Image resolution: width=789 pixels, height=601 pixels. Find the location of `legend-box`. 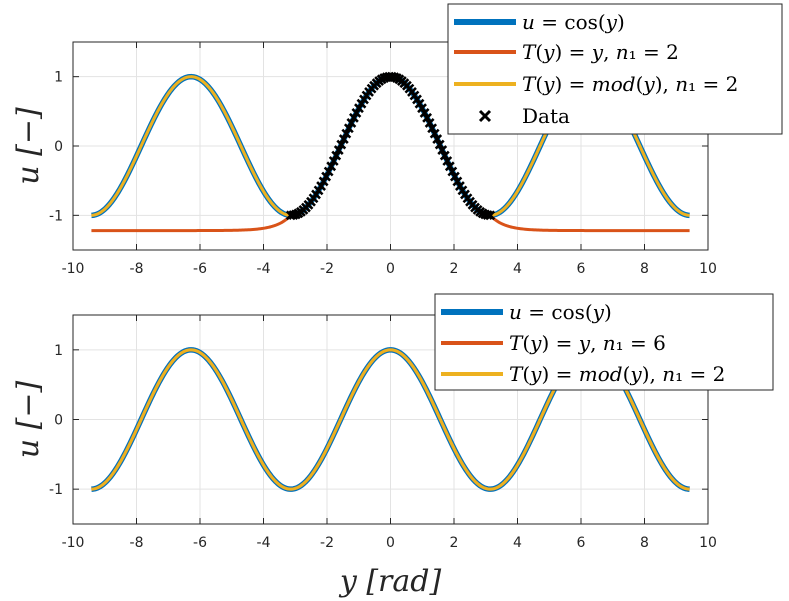

legend-box is located at coordinates (615, 69).